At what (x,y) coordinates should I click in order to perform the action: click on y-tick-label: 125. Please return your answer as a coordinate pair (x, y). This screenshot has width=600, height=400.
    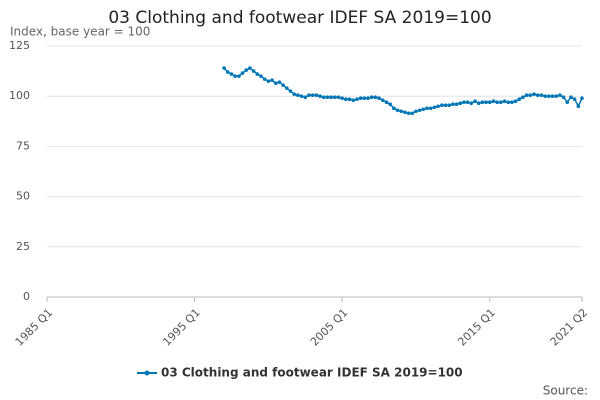
    Looking at the image, I should click on (19, 45).